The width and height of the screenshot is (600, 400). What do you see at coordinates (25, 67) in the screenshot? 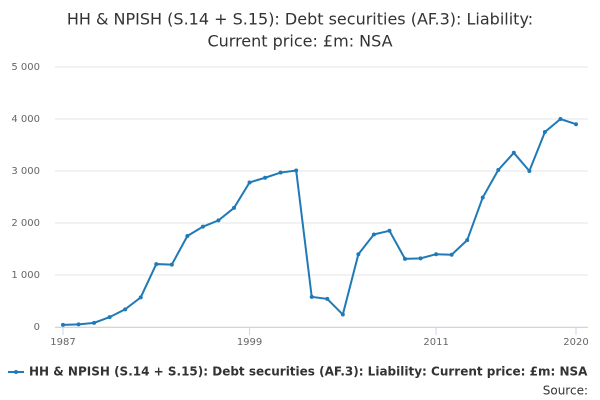
I see `y-tick-label: 5 000` at bounding box center [25, 67].